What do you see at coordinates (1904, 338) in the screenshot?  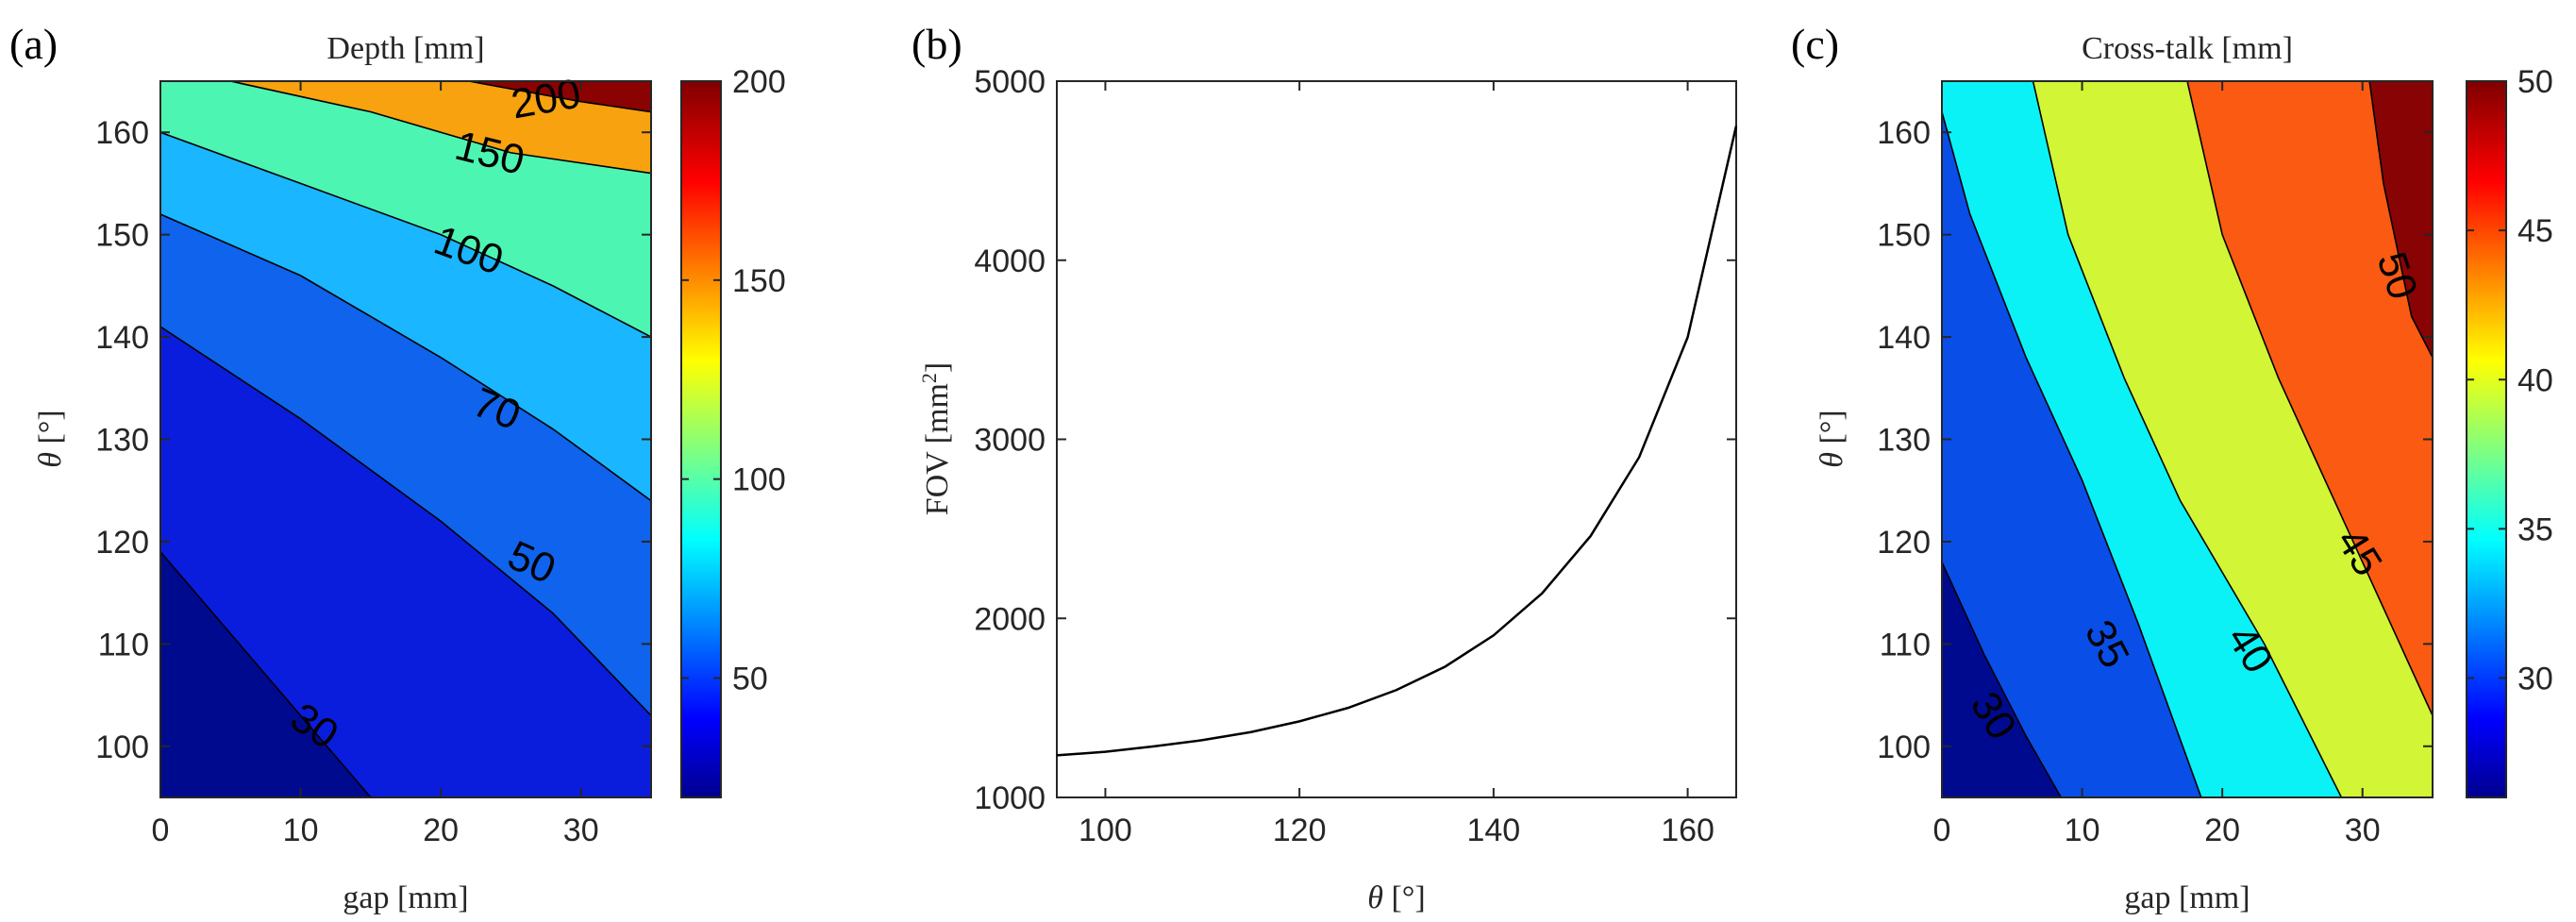 I see `crosstalk-y-tick-label: 140` at bounding box center [1904, 338].